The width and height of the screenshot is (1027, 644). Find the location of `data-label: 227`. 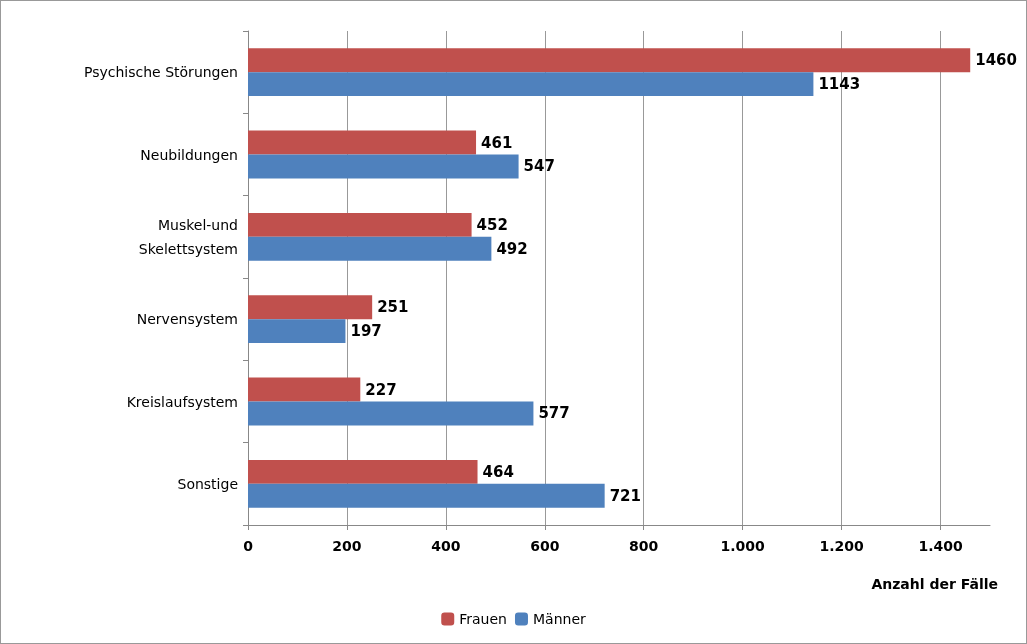

data-label: 227 is located at coordinates (381, 389).